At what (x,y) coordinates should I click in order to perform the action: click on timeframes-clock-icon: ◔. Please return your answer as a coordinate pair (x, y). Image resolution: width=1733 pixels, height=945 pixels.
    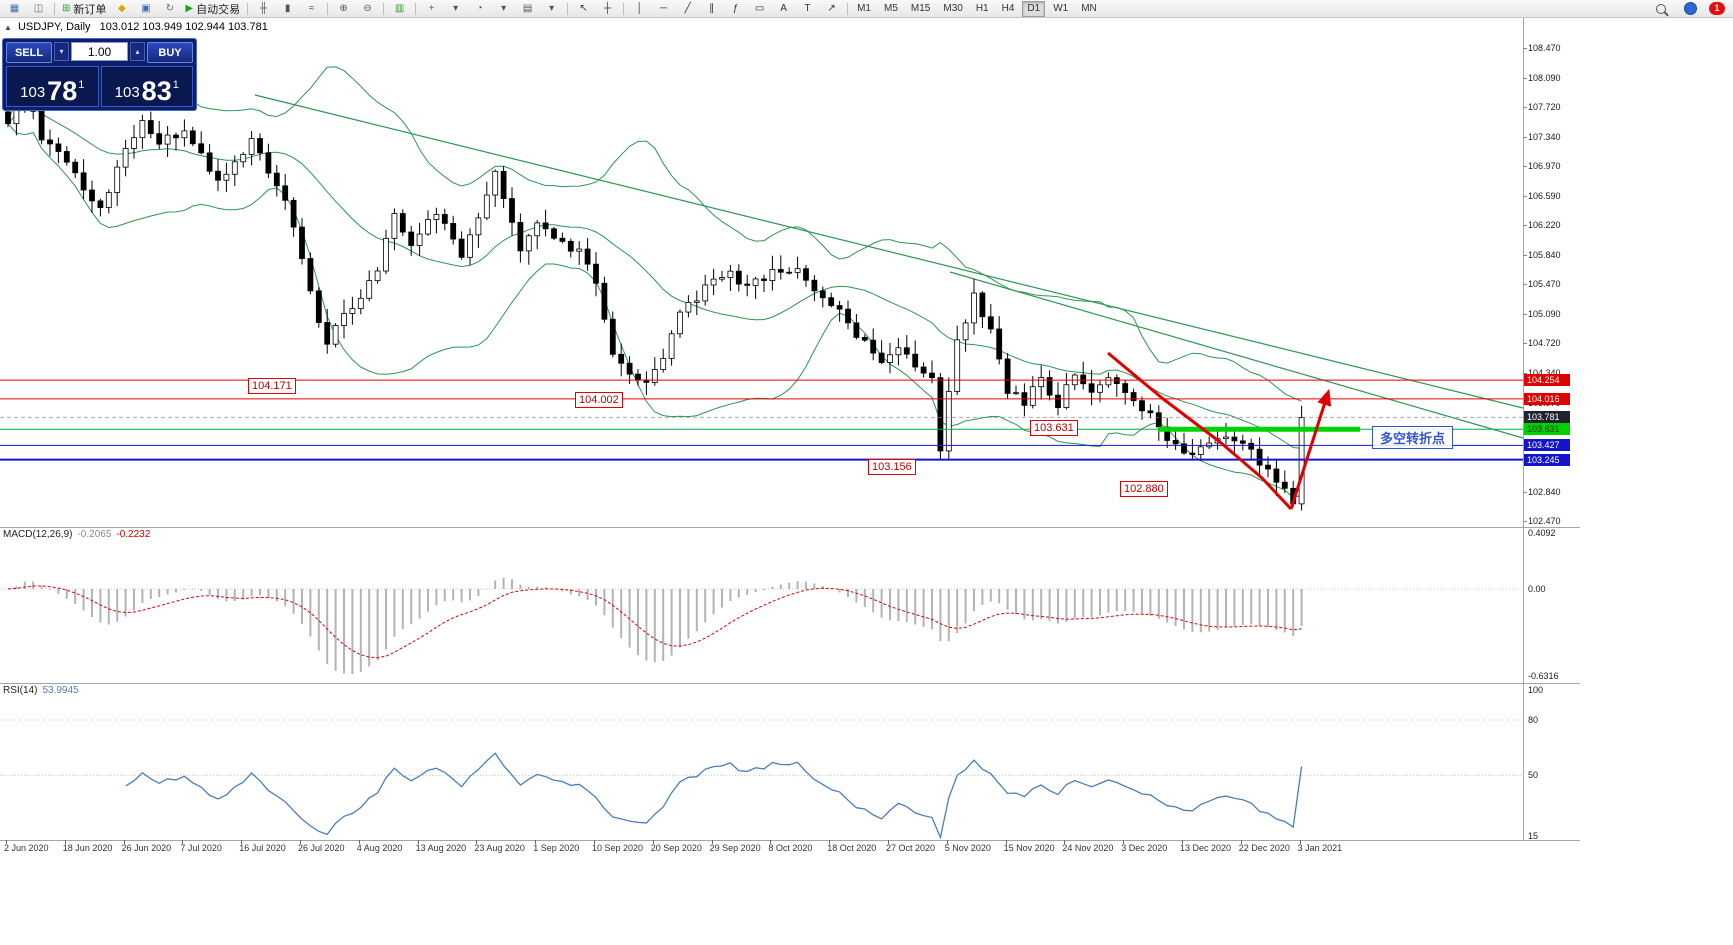
    Looking at the image, I should click on (479, 9).